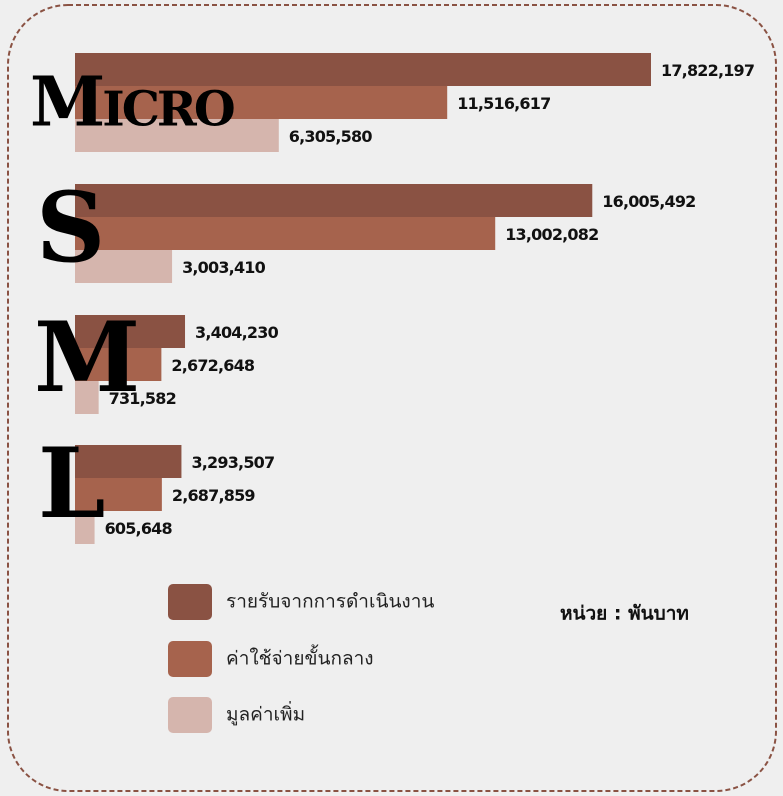  I want to click on value-label: 17,822,197, so click(707, 70).